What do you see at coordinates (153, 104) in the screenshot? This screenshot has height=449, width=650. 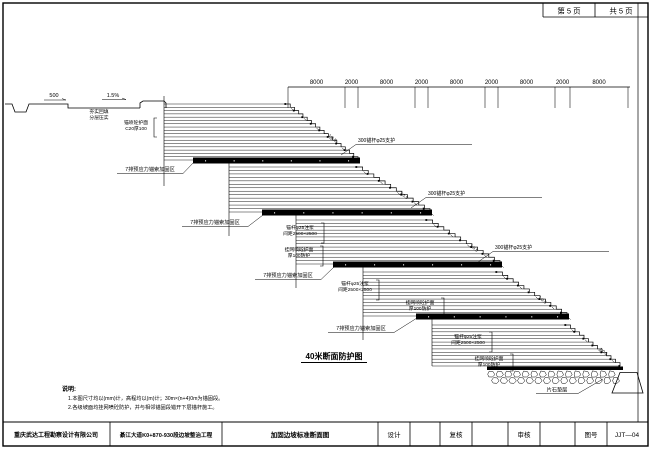 I see `crest-curb` at bounding box center [153, 104].